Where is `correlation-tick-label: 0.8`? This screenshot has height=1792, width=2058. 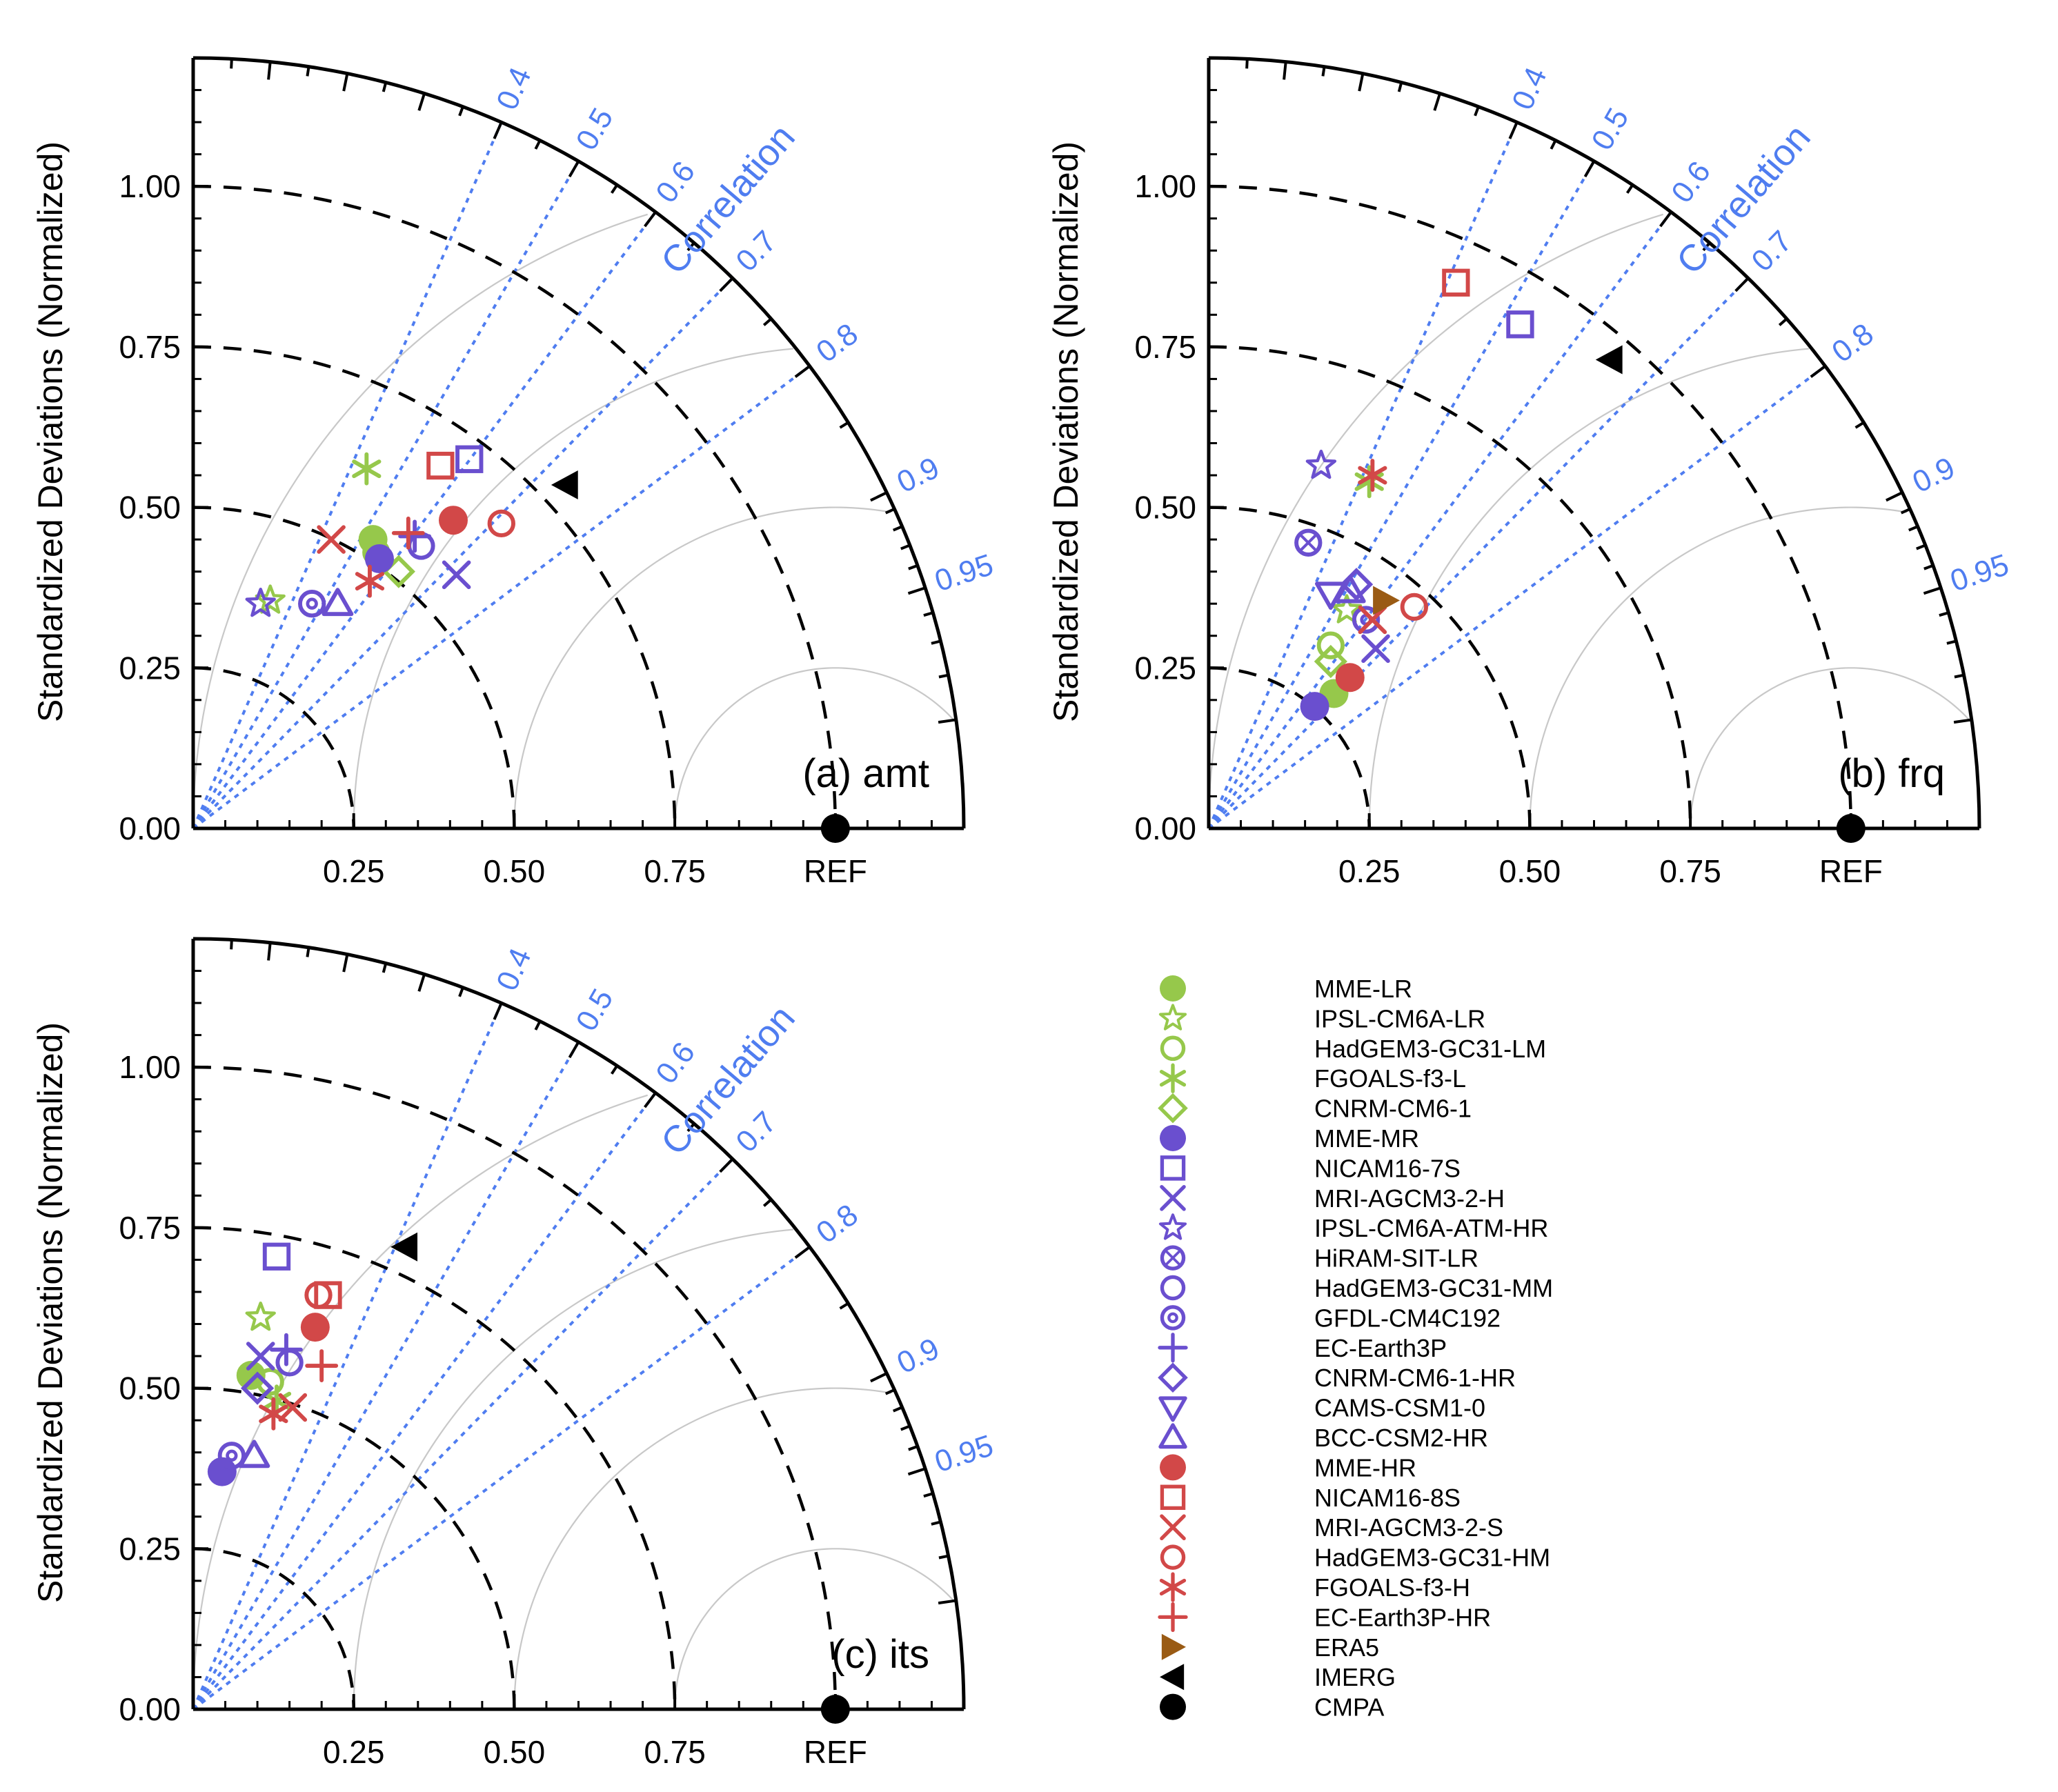 correlation-tick-label: 0.8 is located at coordinates (1852, 343).